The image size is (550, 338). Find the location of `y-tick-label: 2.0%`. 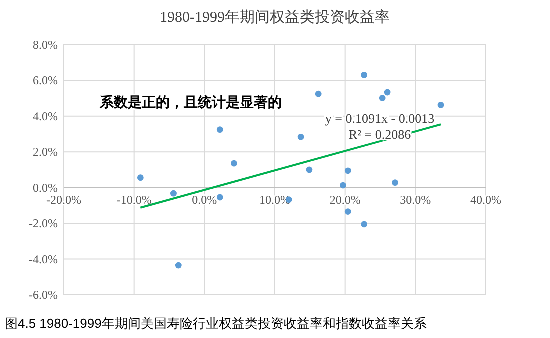

y-tick-label: 2.0% is located at coordinates (45, 152).